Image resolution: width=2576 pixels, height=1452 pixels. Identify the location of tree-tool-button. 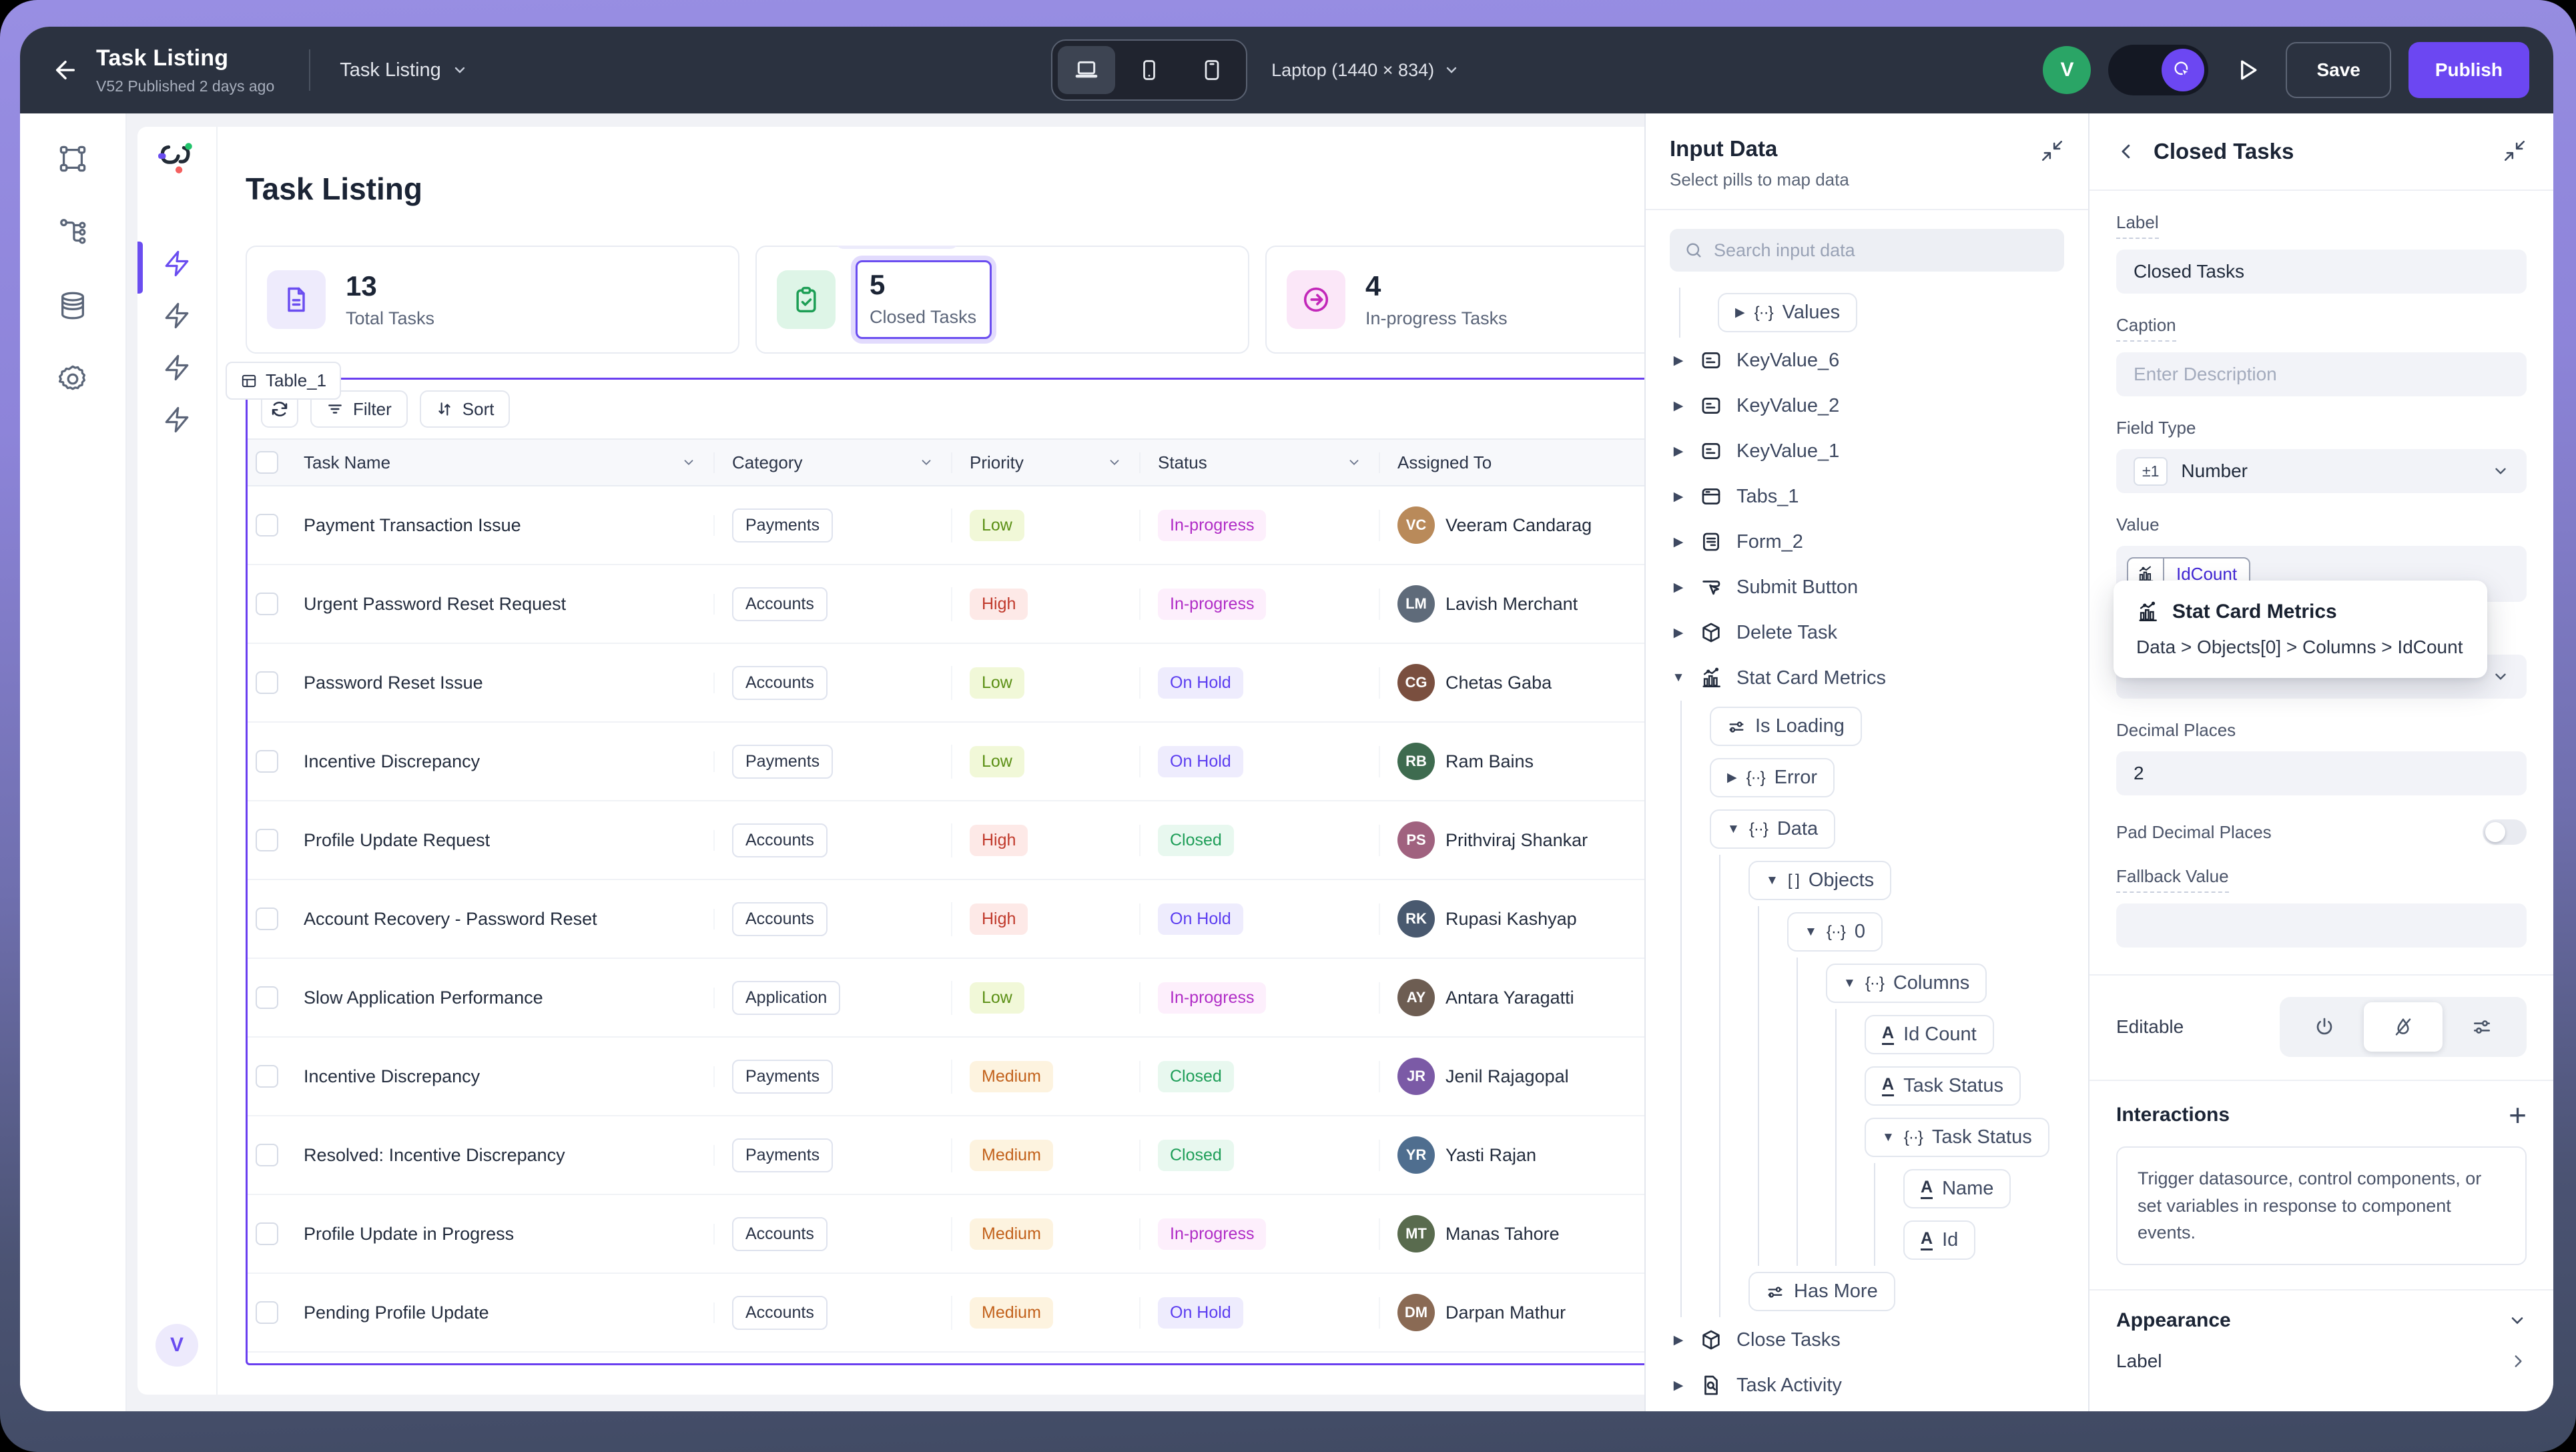
(73, 232).